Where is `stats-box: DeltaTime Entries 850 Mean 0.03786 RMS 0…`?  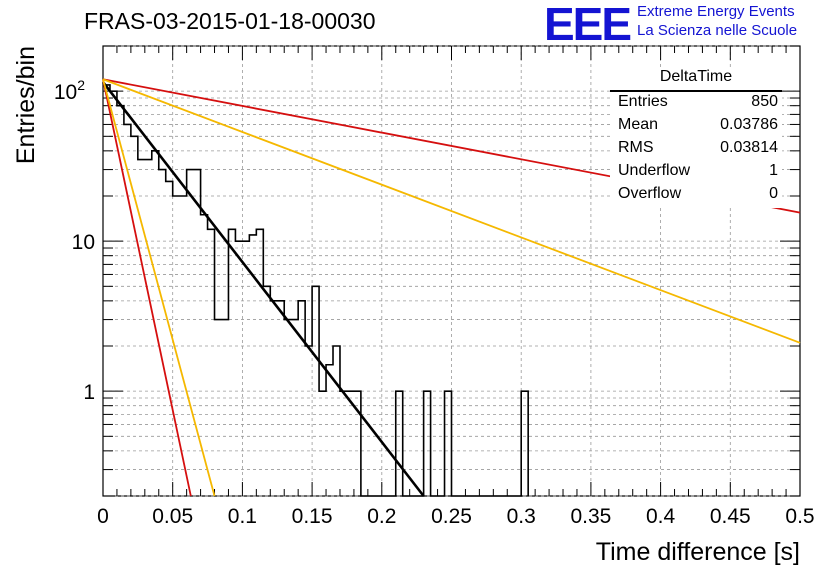 stats-box: DeltaTime Entries 850 Mean 0.03786 RMS 0… is located at coordinates (696, 138).